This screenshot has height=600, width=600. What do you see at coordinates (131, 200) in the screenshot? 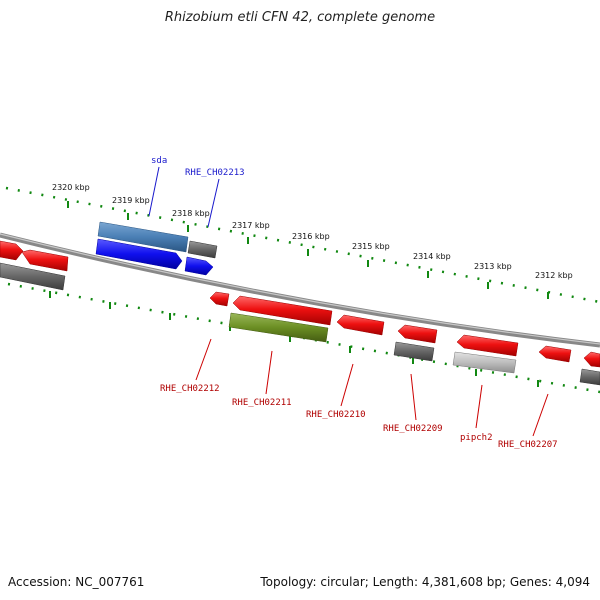
I see `tick-label: 2319 kbp` at bounding box center [131, 200].